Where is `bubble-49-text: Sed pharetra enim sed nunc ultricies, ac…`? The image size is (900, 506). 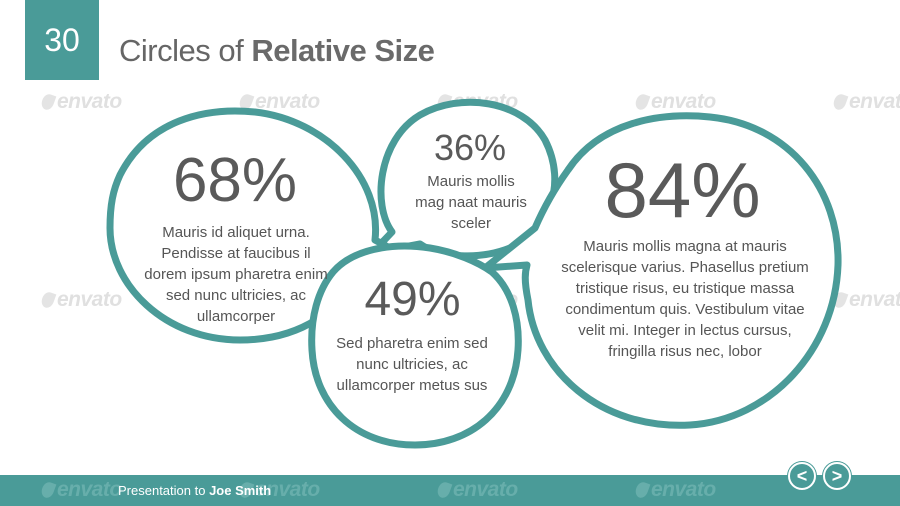 bubble-49-text: Sed pharetra enim sed nunc ultricies, ac… is located at coordinates (412, 364).